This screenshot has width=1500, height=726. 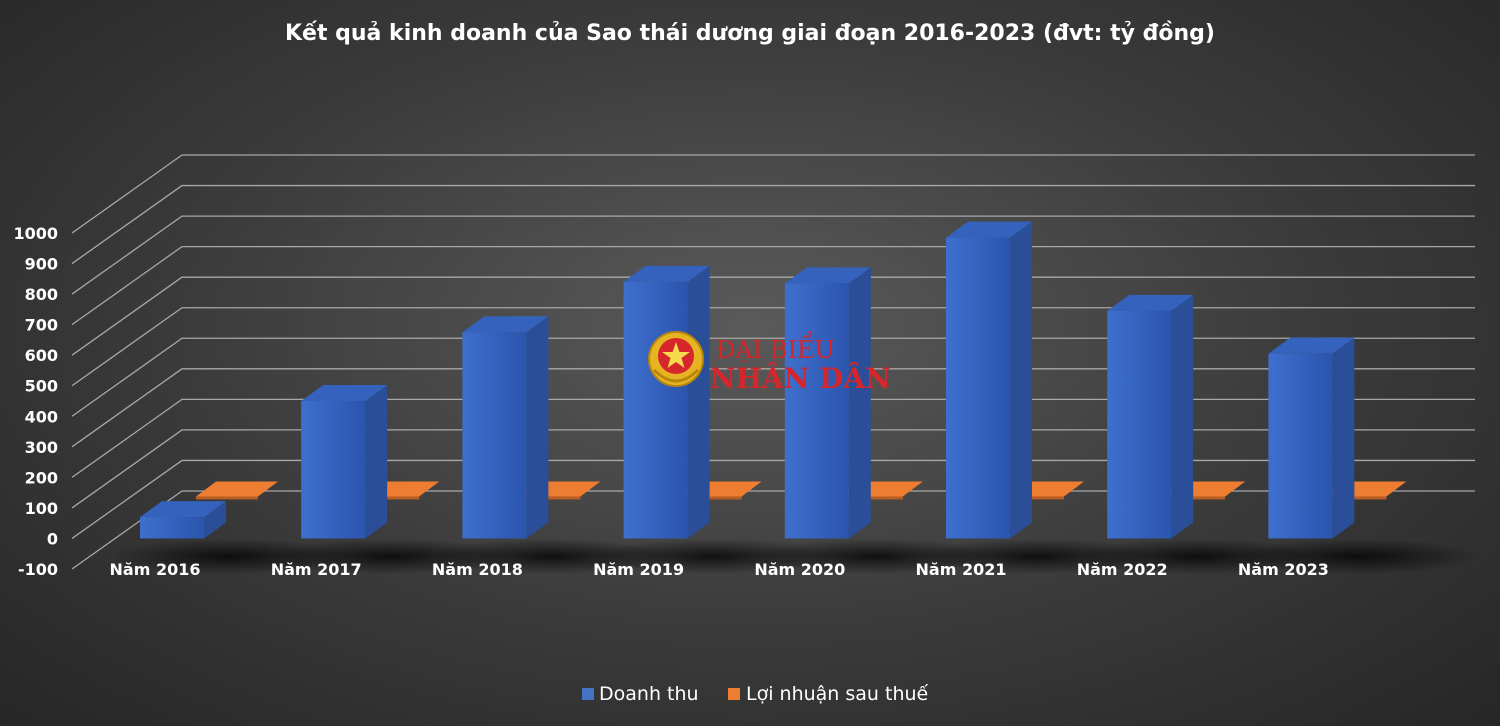 What do you see at coordinates (52, 538) in the screenshot?
I see `y-tick-label: 0` at bounding box center [52, 538].